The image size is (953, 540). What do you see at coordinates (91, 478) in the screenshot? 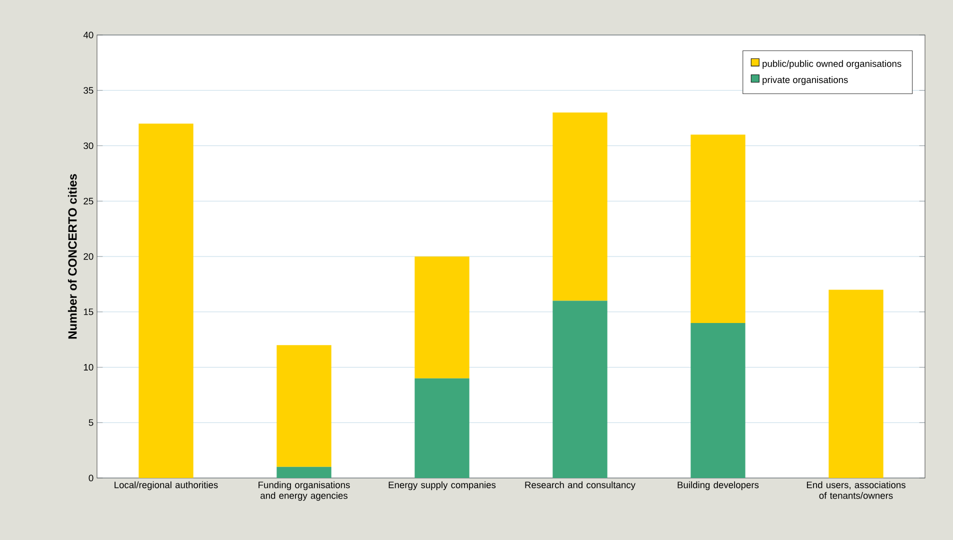
I see `y-tick-label: 0` at bounding box center [91, 478].